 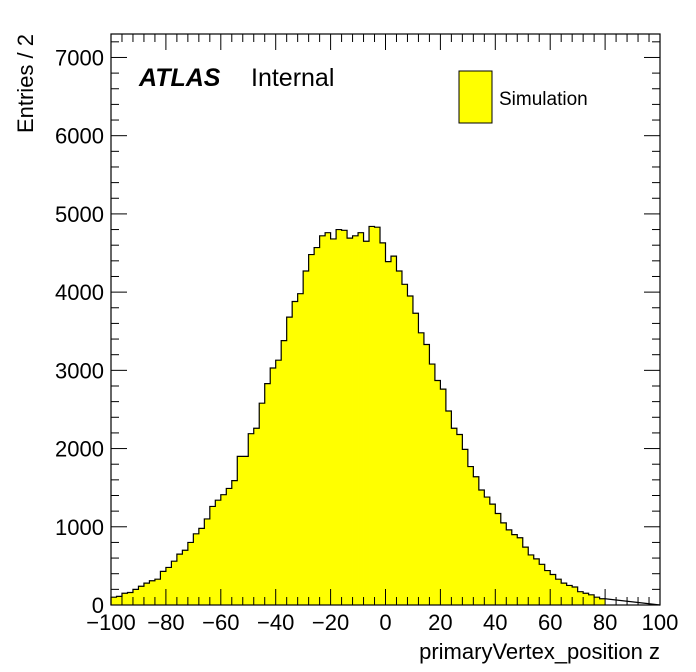 I want to click on y-tick-label: 4000, so click(x=79, y=292).